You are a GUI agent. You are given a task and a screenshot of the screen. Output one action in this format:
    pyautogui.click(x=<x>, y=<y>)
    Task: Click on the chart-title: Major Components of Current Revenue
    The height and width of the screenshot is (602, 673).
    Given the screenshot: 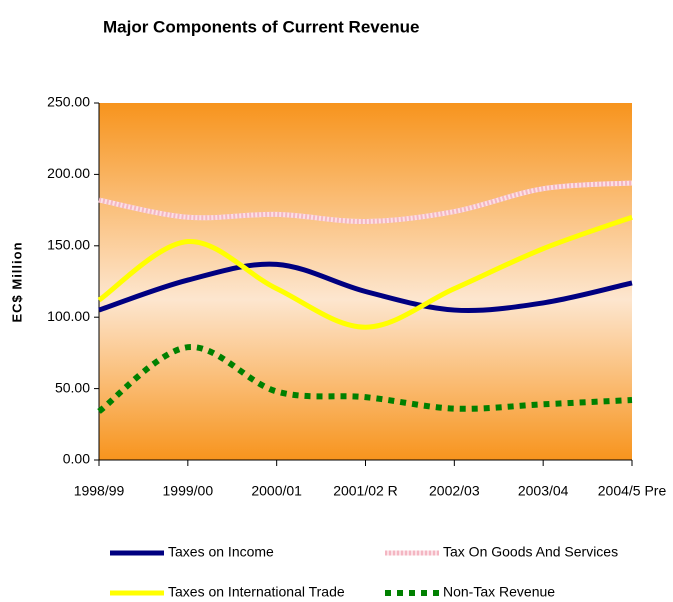 What is the action you would take?
    pyautogui.click(x=261, y=26)
    